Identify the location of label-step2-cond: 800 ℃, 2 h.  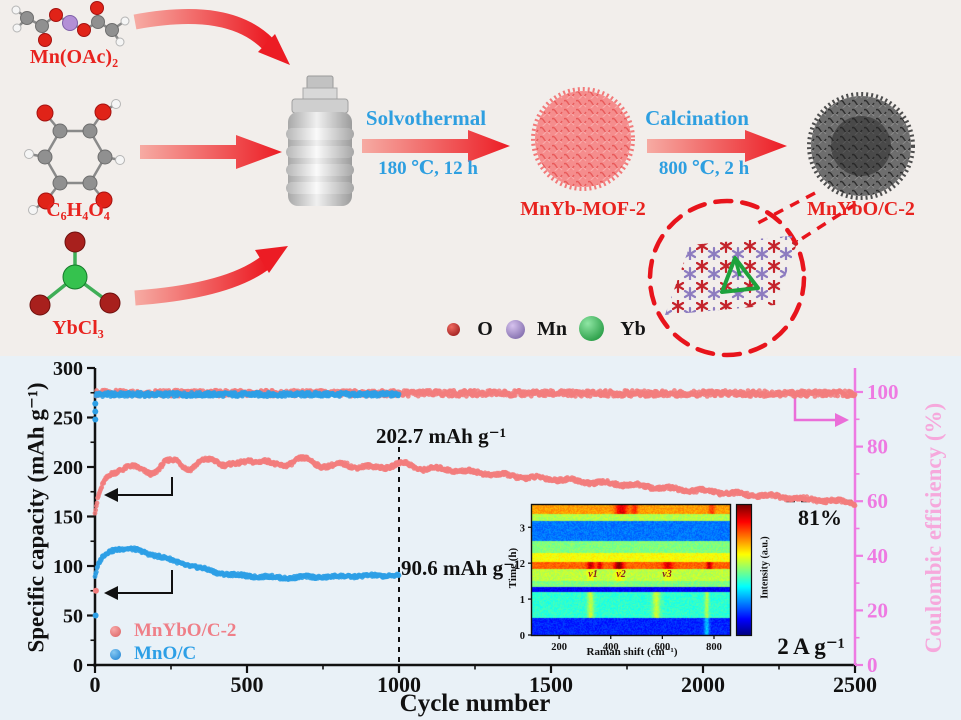
(704, 168).